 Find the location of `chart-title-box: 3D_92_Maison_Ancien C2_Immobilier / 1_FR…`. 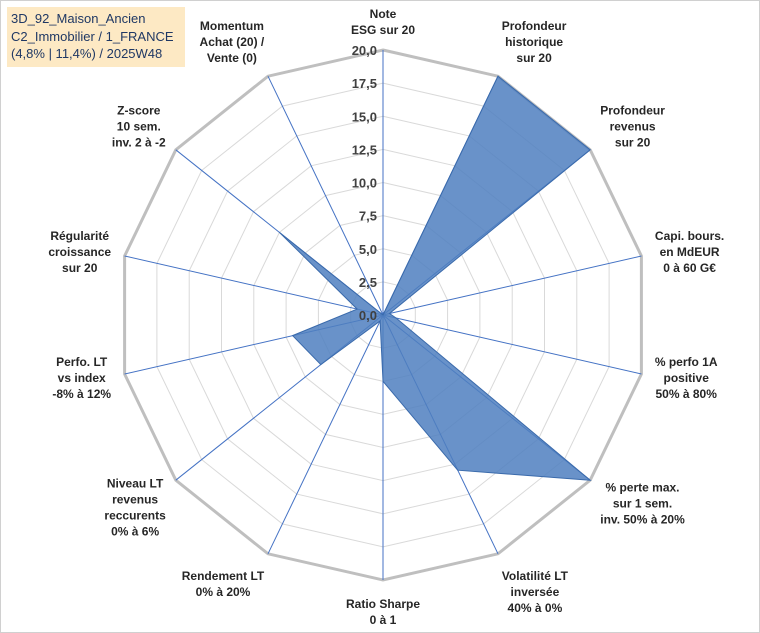

chart-title-box: 3D_92_Maison_Ancien C2_Immobilier / 1_FR… is located at coordinates (96, 37).